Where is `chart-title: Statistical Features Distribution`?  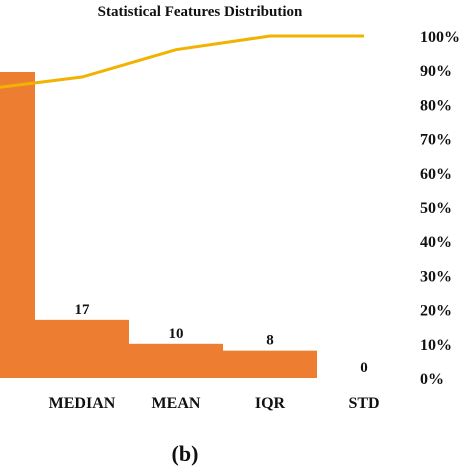 chart-title: Statistical Features Distribution is located at coordinates (200, 12).